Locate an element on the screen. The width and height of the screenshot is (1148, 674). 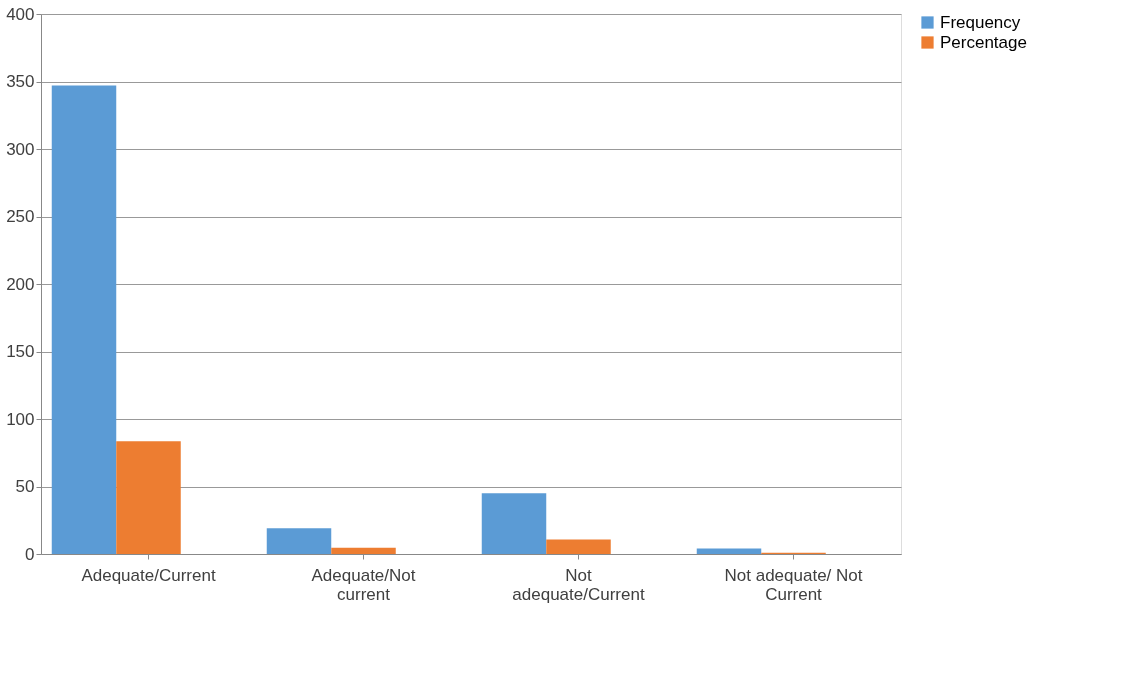
y-tick-label: 150 is located at coordinates (20, 351).